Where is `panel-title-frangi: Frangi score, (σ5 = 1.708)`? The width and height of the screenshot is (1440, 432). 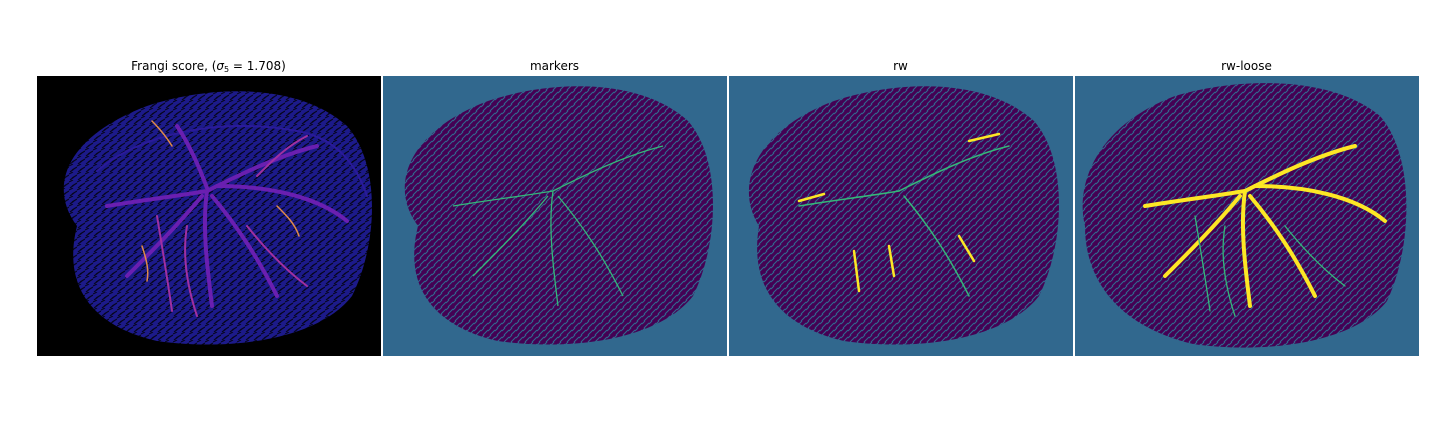
panel-title-frangi: Frangi score, (σ5 = 1.708) is located at coordinates (208, 66).